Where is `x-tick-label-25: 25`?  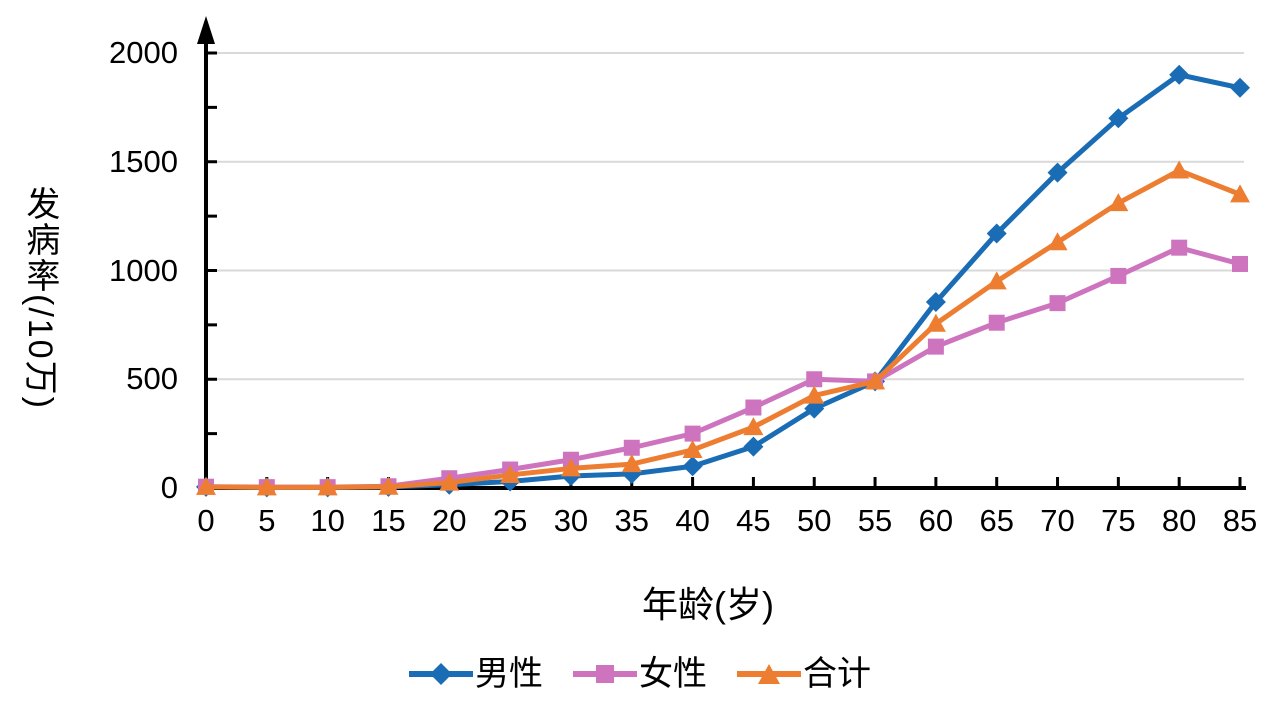 x-tick-label-25: 25 is located at coordinates (510, 520).